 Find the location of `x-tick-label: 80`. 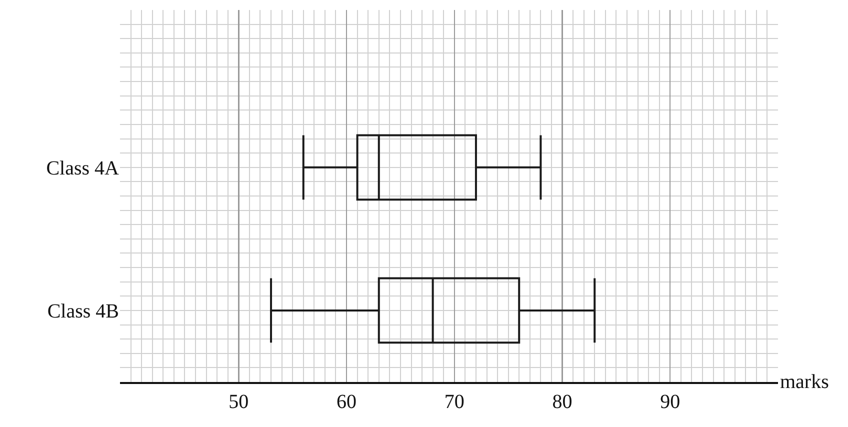

x-tick-label: 80 is located at coordinates (562, 402).